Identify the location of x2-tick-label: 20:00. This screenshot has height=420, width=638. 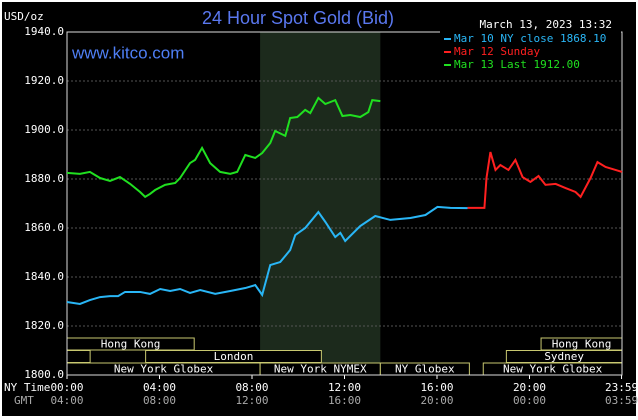
(436, 400).